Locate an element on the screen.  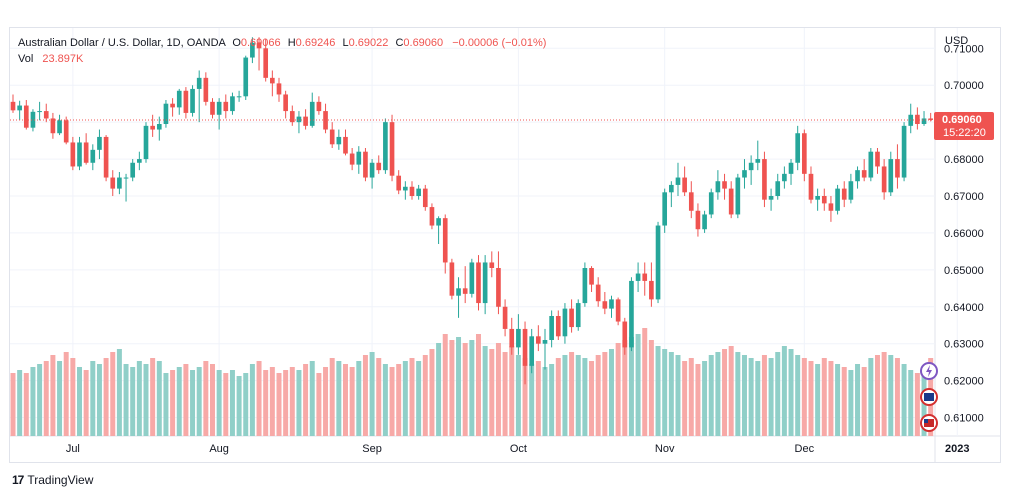
x-tick-label: Aug is located at coordinates (219, 449).